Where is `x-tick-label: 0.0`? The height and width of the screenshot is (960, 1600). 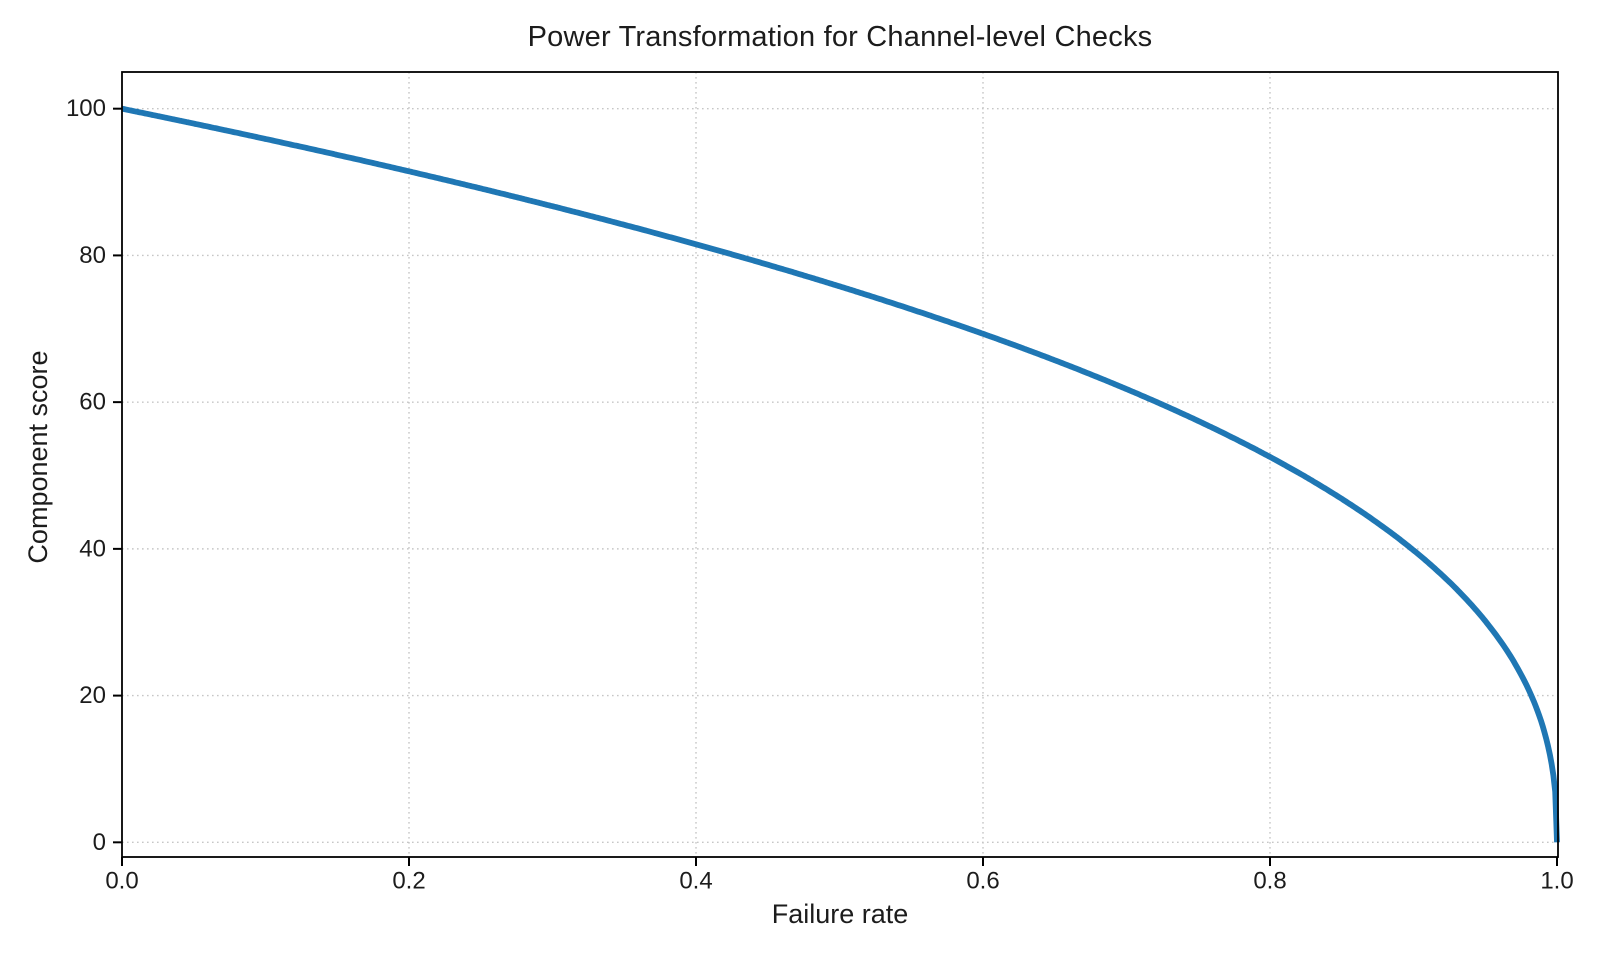
x-tick-label: 0.0 is located at coordinates (121, 881).